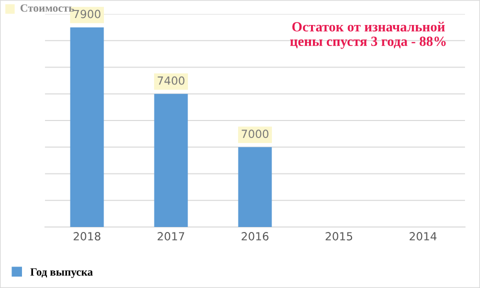  What do you see at coordinates (255, 134) in the screenshot?
I see `data-label: 7000` at bounding box center [255, 134].